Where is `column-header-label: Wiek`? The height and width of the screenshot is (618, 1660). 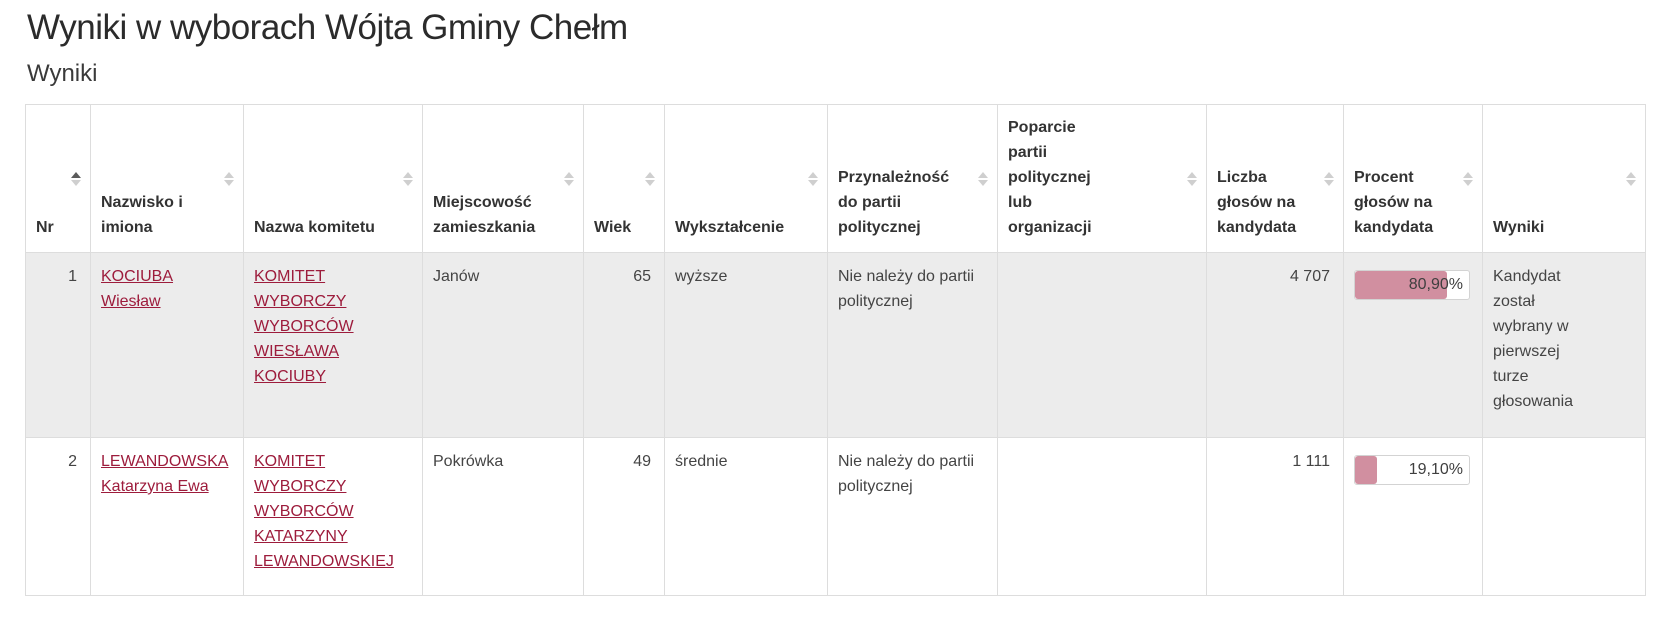
column-header-label: Wiek is located at coordinates (613, 227).